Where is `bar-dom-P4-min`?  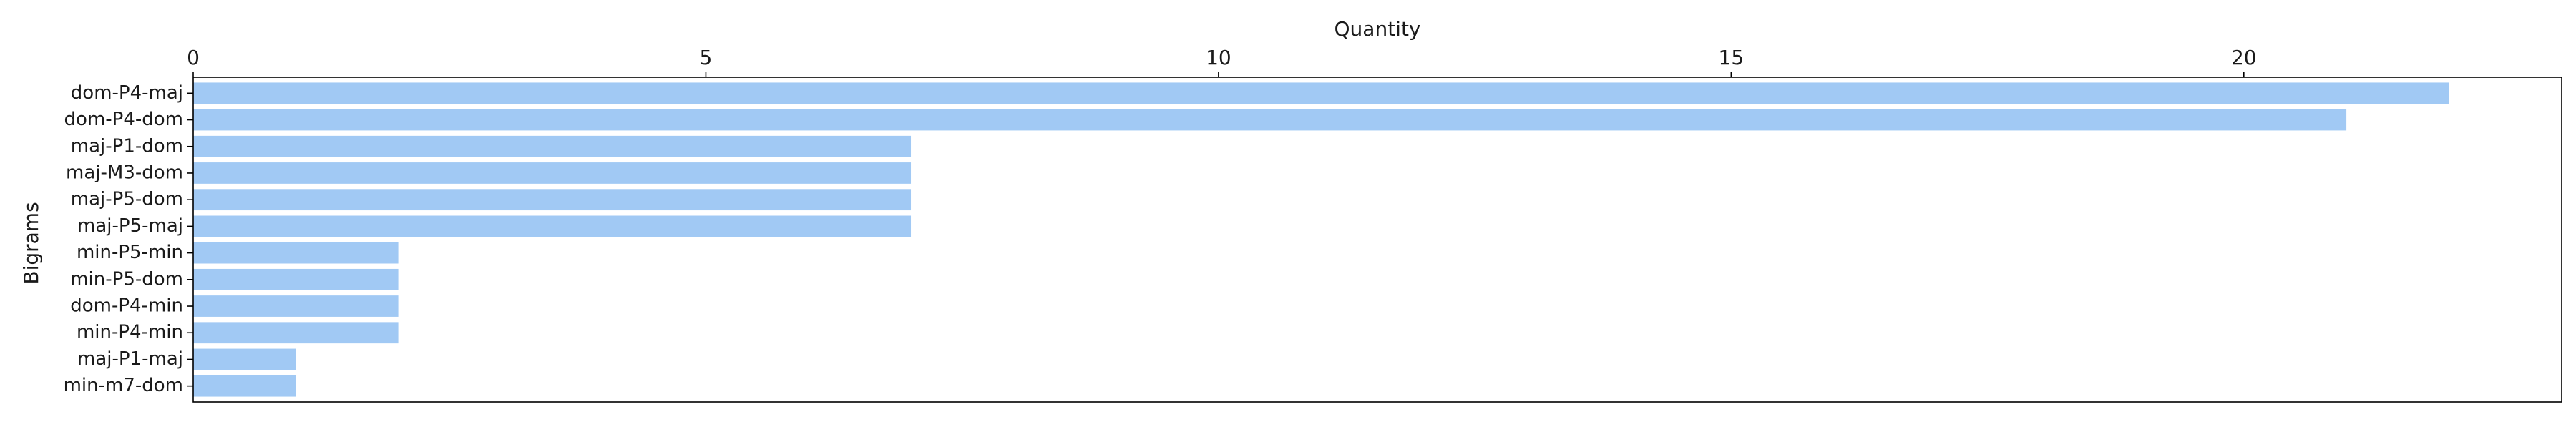 bar-dom-P4-min is located at coordinates (296, 306).